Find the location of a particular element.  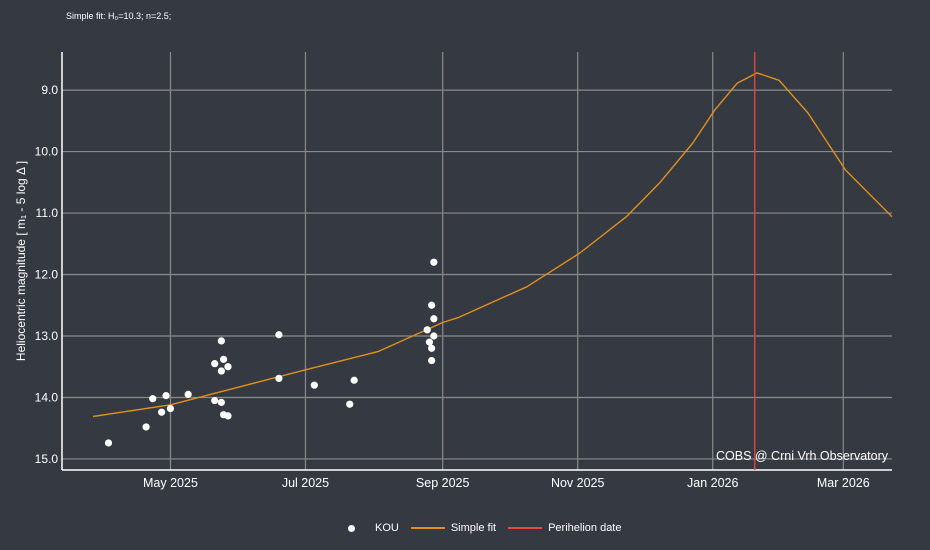

y-tick-label: 9.0 is located at coordinates (49, 90).